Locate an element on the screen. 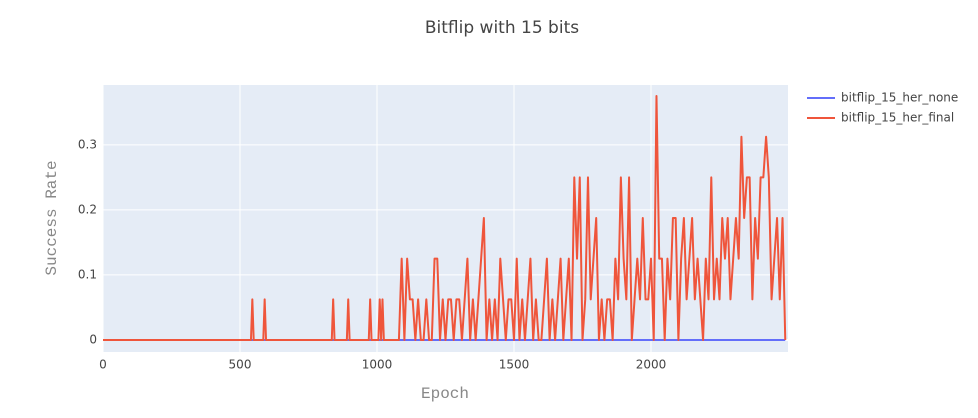  y-axis-title: Success Rate is located at coordinates (52, 217).